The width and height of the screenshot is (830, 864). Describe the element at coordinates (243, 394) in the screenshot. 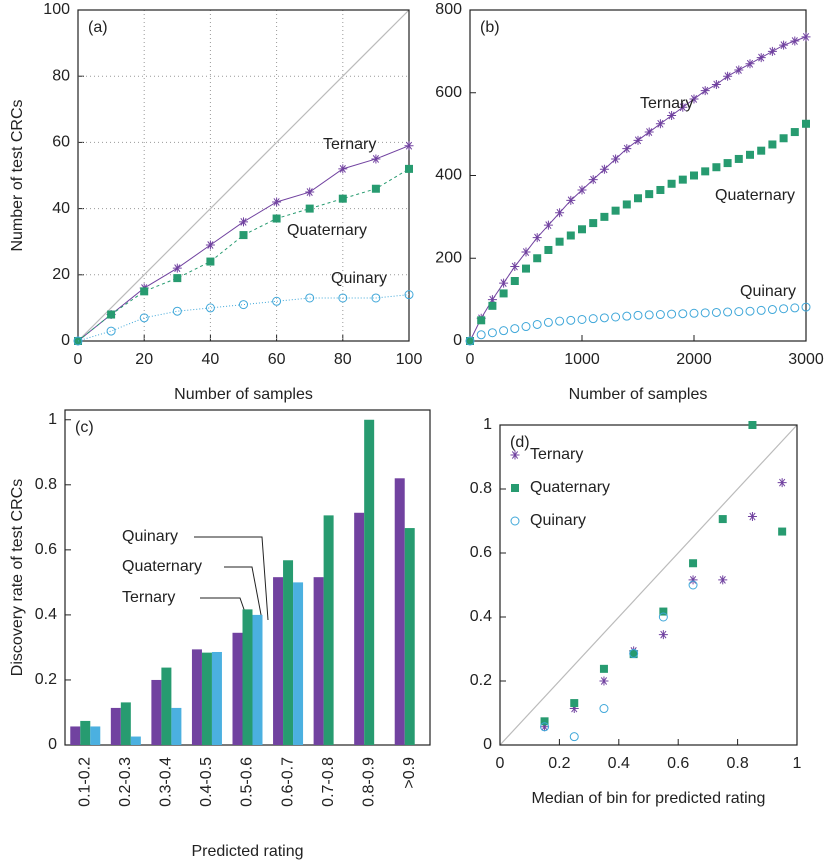

I see `x-axis-label: Number of samples` at that location.